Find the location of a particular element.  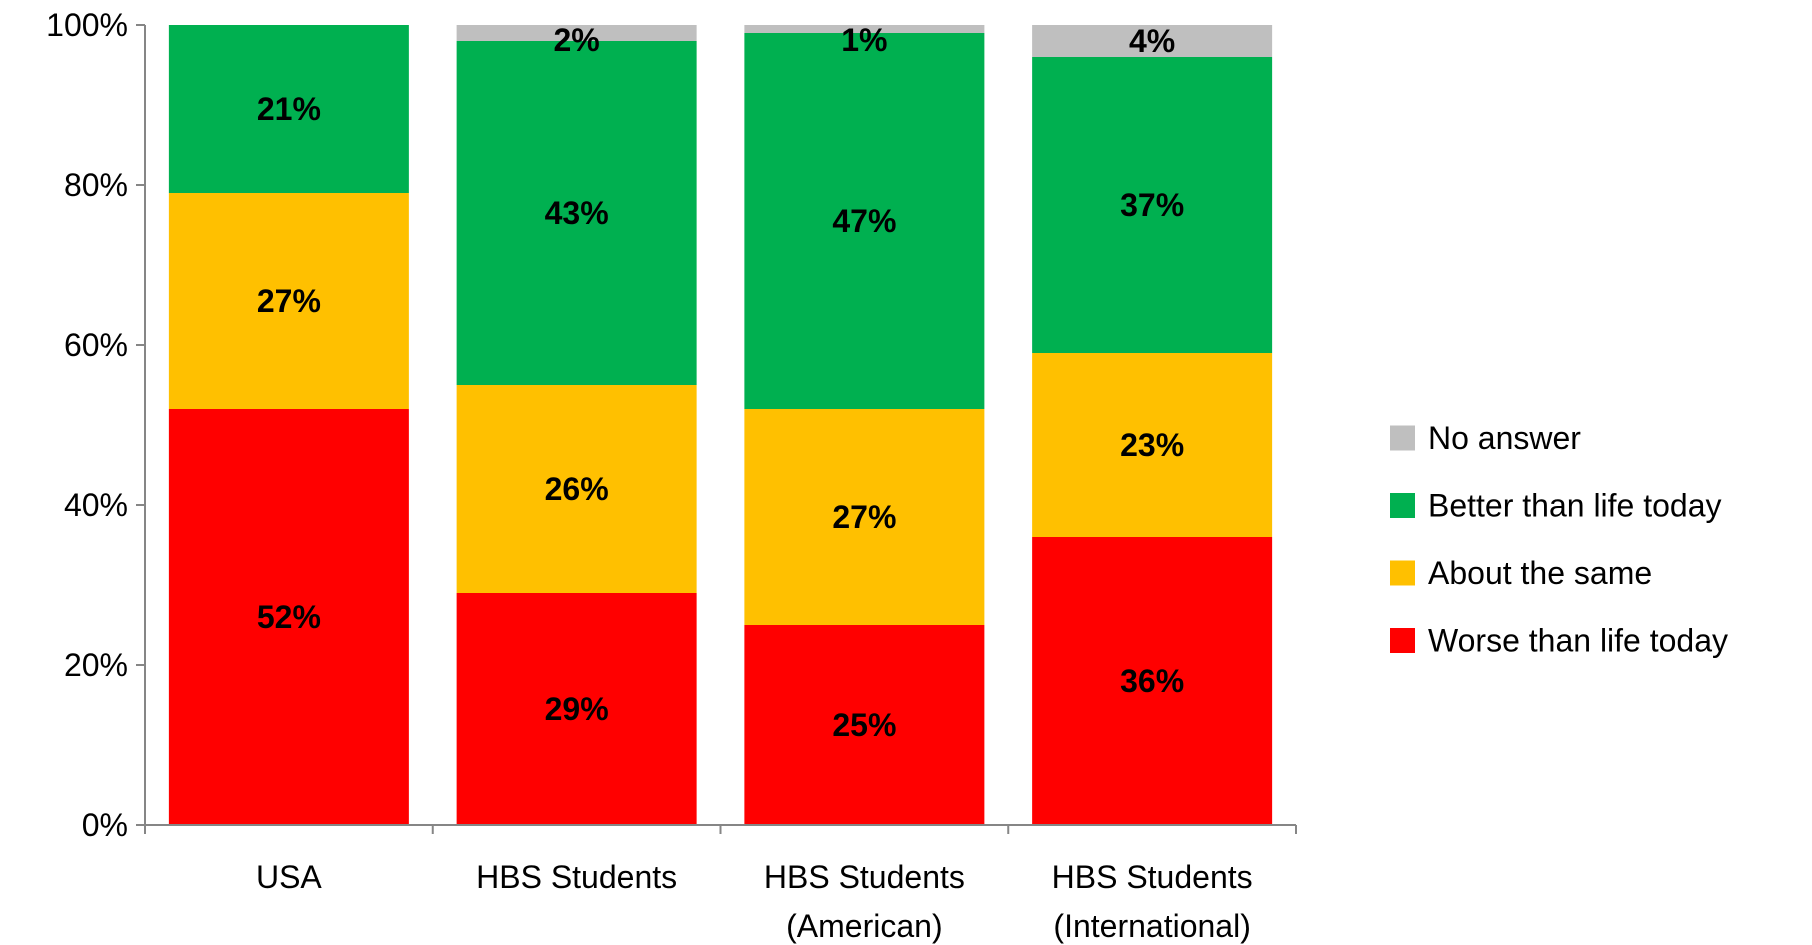

y-tick-label: 80% is located at coordinates (96, 185).